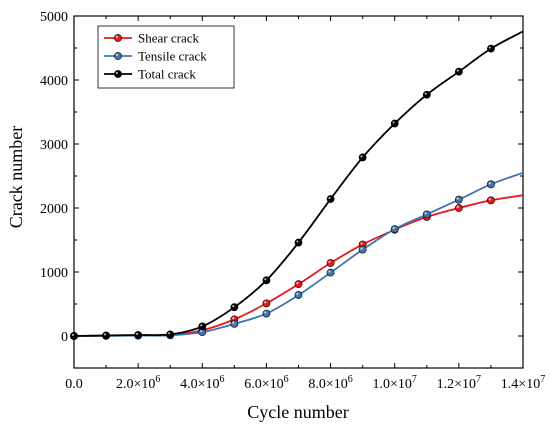 The height and width of the screenshot is (426, 550). I want to click on y-tick-label: 3000, so click(54, 145).